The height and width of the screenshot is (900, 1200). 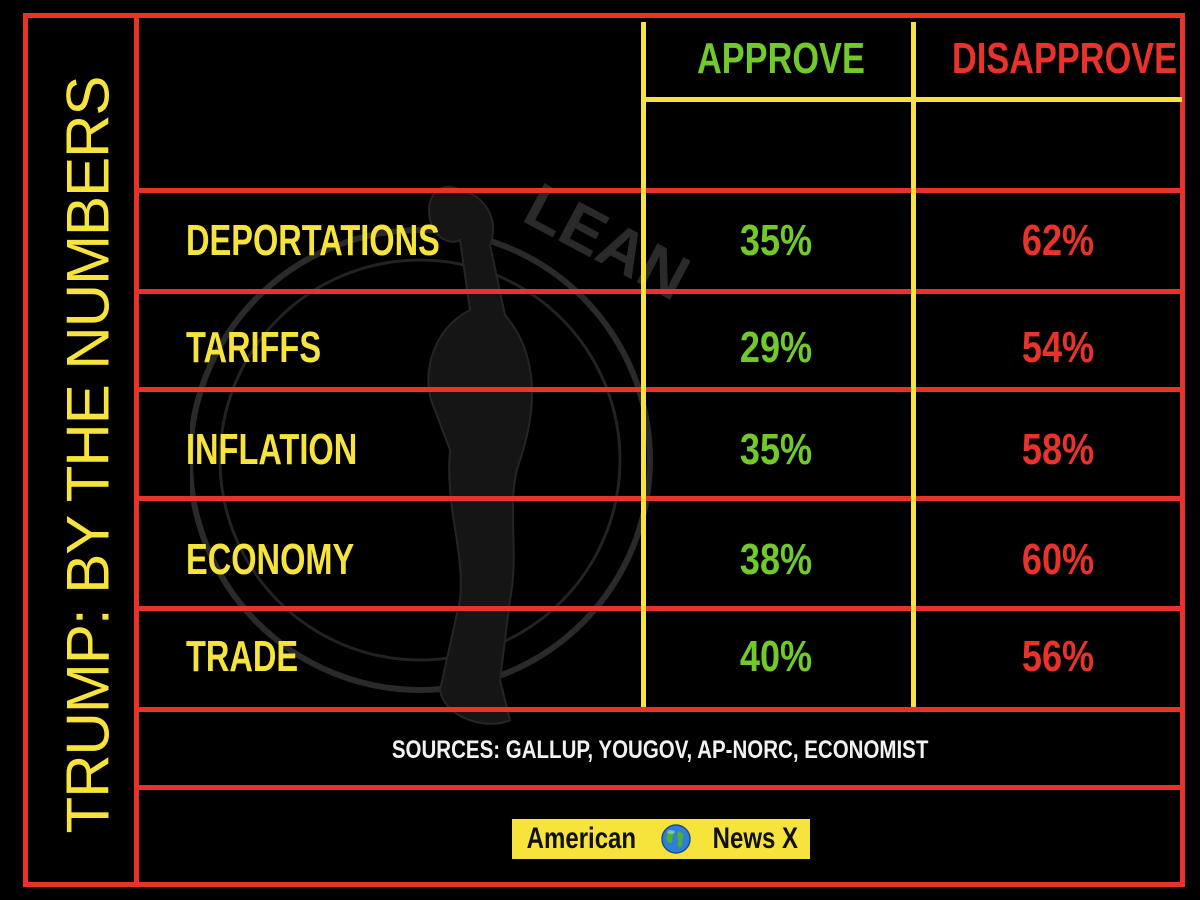 I want to click on row-label-economy: ECONOMY, so click(x=270, y=559).